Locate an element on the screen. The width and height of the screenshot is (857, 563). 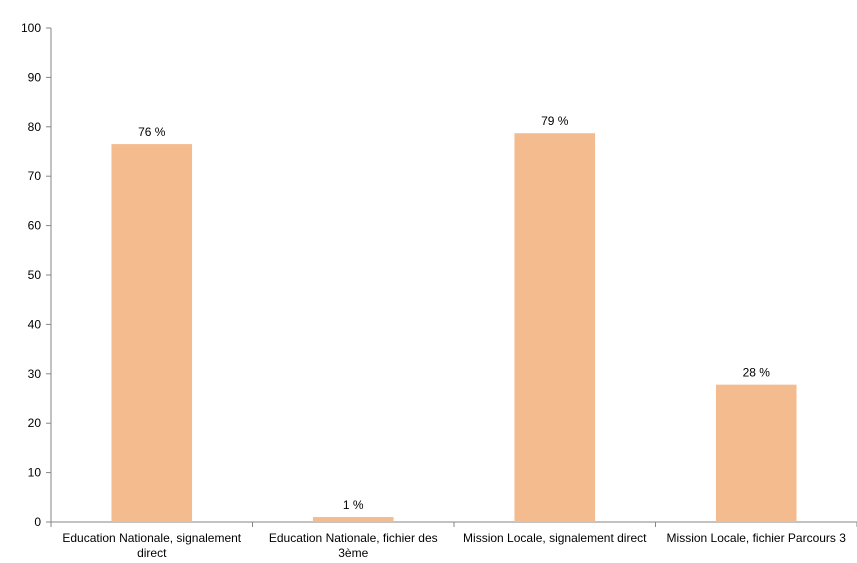
x-category-label: 3ème is located at coordinates (353, 553).